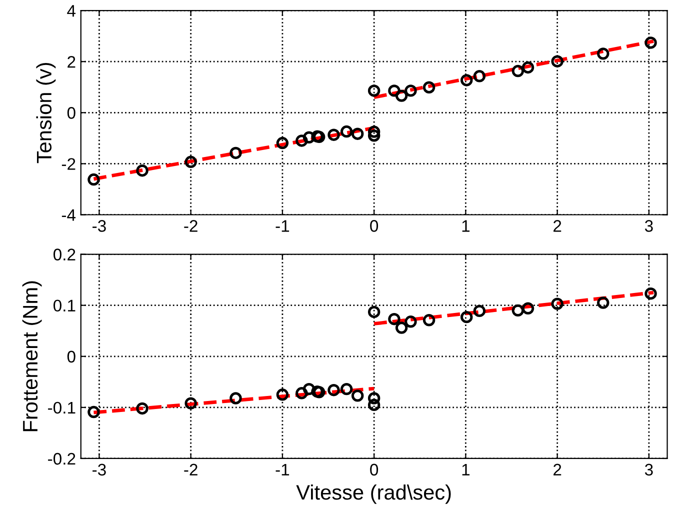 This screenshot has width=674, height=527. What do you see at coordinates (65, 306) in the screenshot?
I see `y-tick-label: 0.1` at bounding box center [65, 306].